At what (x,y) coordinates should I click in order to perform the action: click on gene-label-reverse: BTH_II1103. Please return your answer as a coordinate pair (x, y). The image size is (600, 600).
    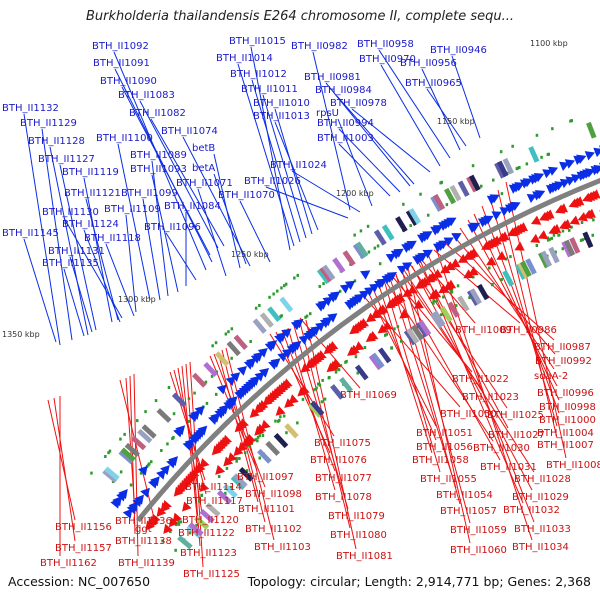
    Looking at the image, I should click on (282, 547).